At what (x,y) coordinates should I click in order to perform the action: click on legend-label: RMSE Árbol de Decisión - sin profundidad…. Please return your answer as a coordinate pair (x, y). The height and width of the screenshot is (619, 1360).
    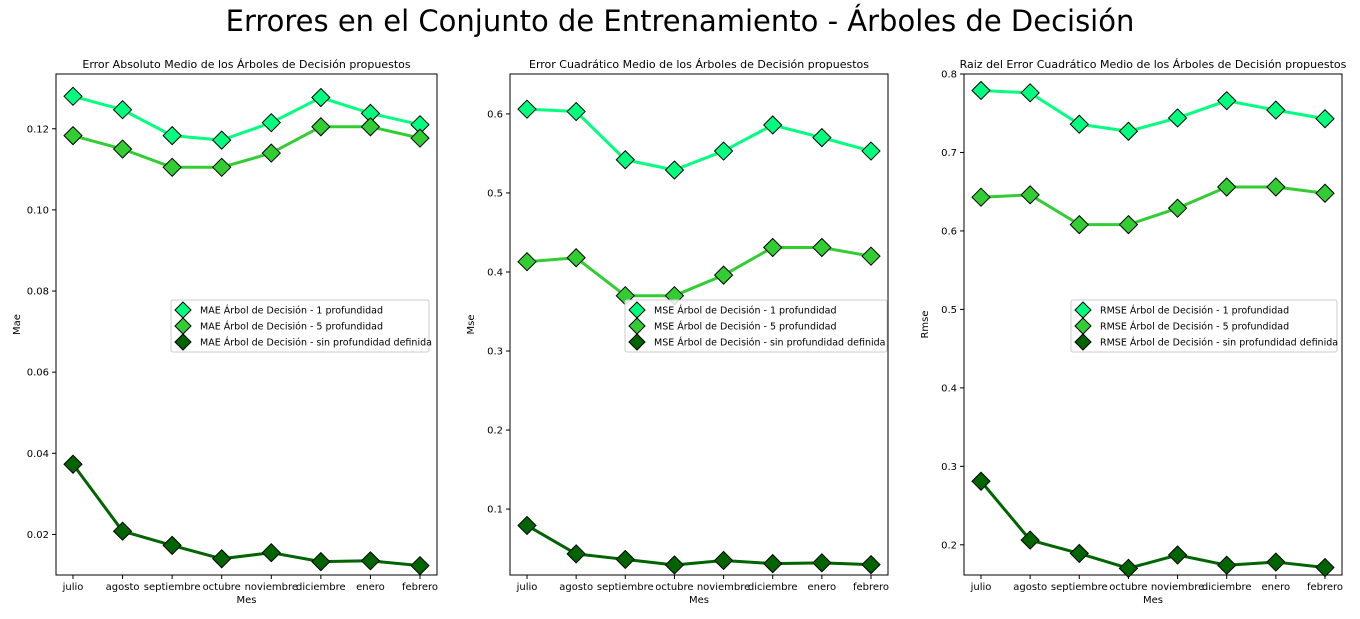
    Looking at the image, I should click on (1219, 343).